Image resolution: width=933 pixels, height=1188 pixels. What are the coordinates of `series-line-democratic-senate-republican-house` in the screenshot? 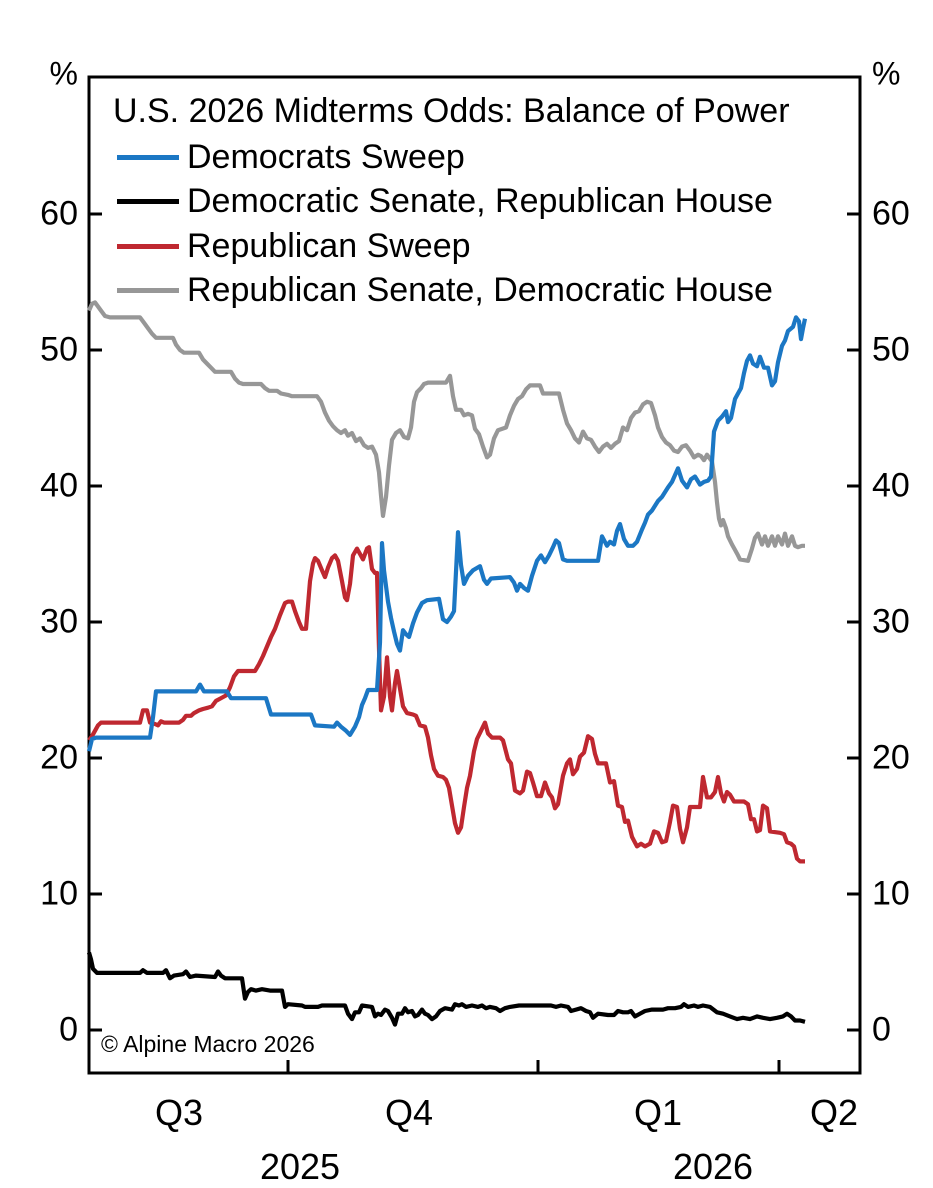 It's located at (446, 989).